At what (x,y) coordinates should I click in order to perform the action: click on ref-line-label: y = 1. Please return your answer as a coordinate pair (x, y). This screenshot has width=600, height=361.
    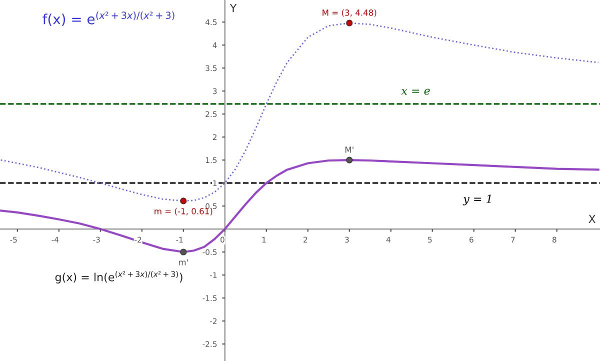
    Looking at the image, I should click on (476, 200).